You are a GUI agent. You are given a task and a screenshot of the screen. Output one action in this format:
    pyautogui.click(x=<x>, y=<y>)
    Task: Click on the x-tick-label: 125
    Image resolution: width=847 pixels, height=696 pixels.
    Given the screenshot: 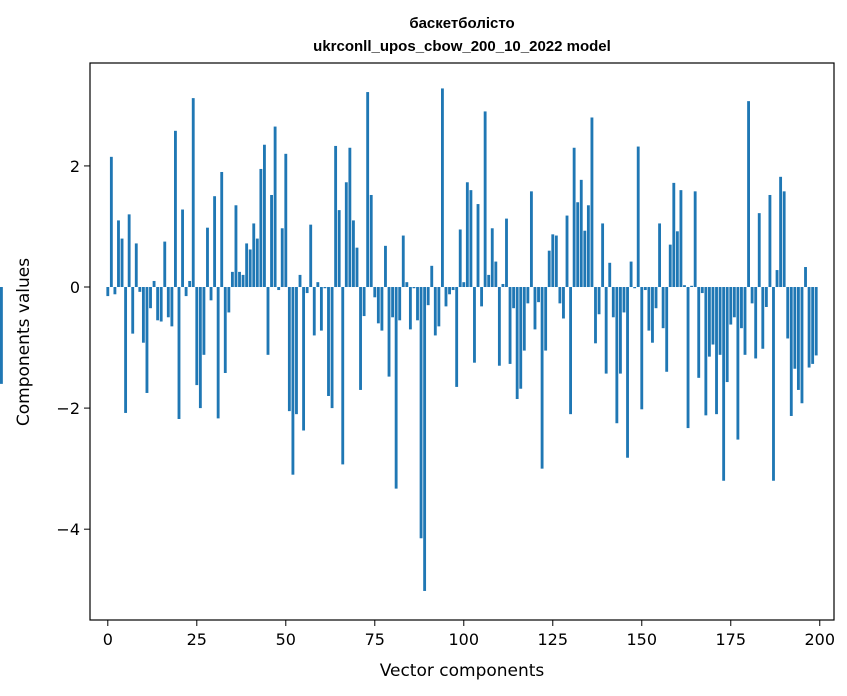 What is the action you would take?
    pyautogui.click(x=553, y=639)
    